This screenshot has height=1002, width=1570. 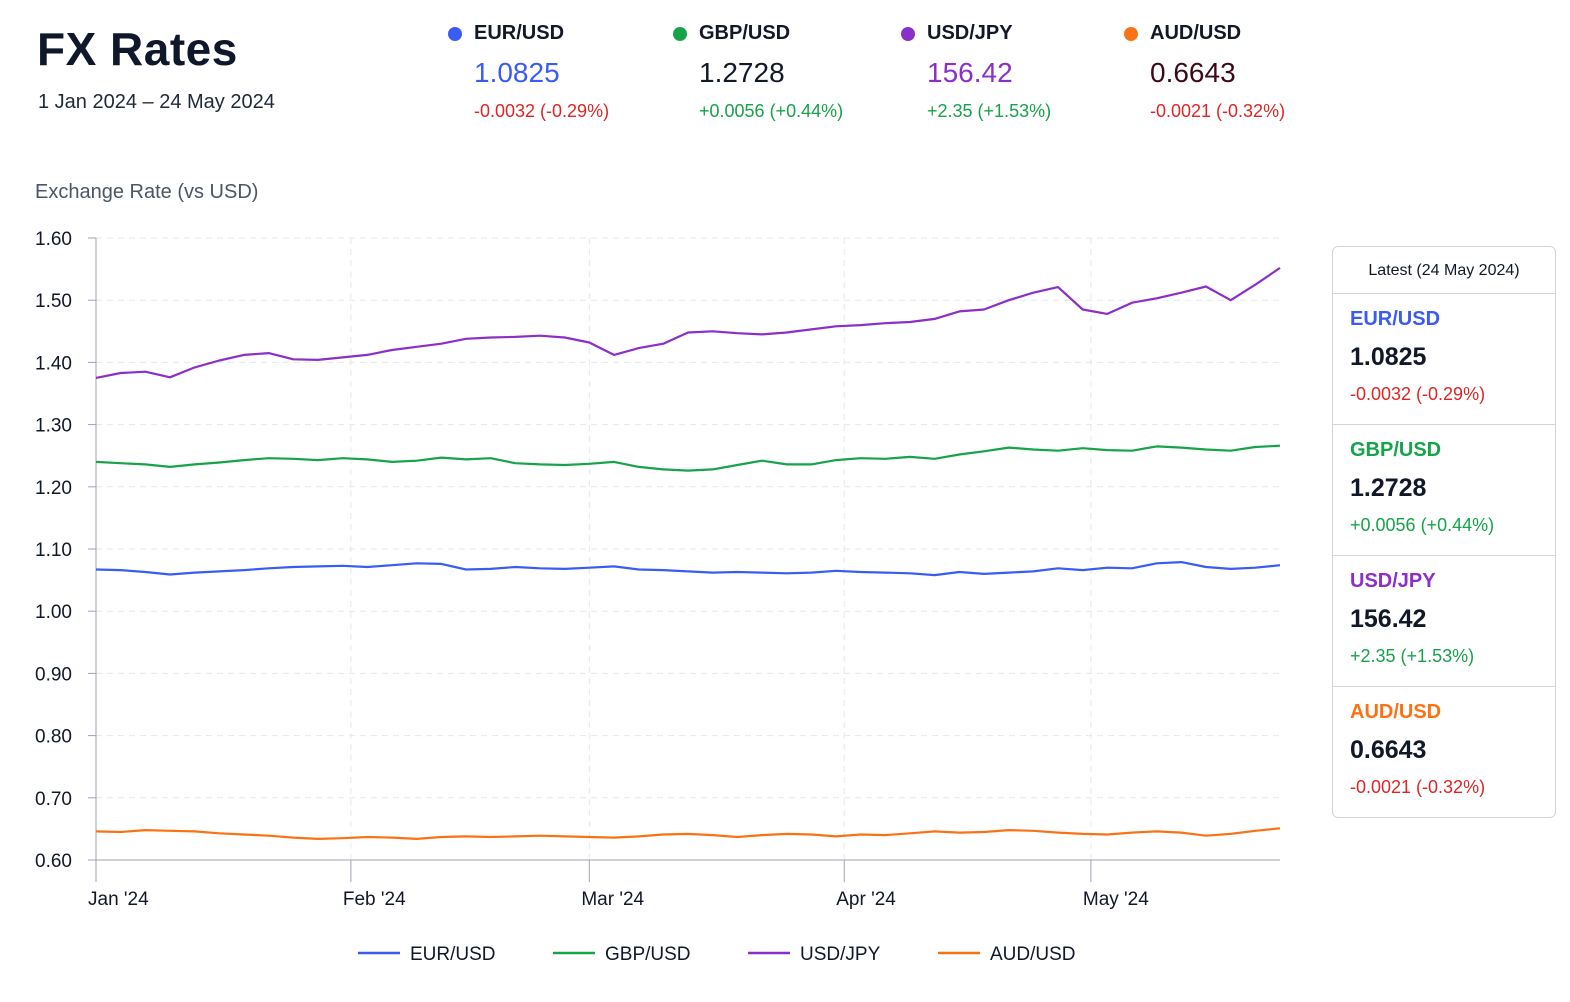 I want to click on latest-item-gbpusd: GBP/USD 1.2728 +0.0056 (+0.44%), so click(x=1444, y=490).